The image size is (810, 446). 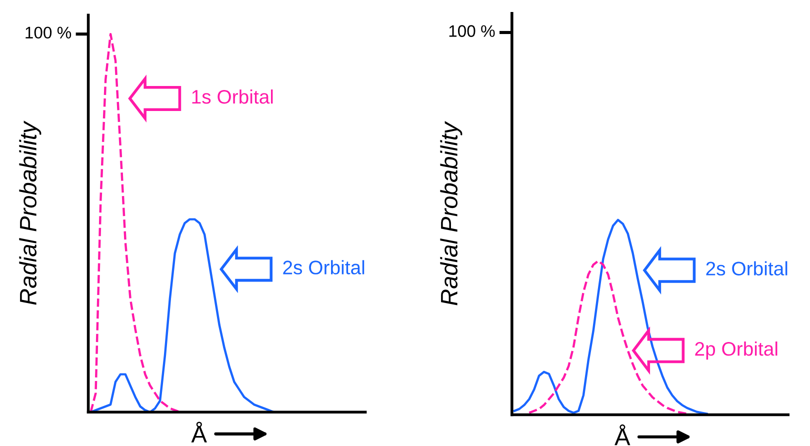 I want to click on legend-label: 2p Orbital, so click(x=736, y=350).